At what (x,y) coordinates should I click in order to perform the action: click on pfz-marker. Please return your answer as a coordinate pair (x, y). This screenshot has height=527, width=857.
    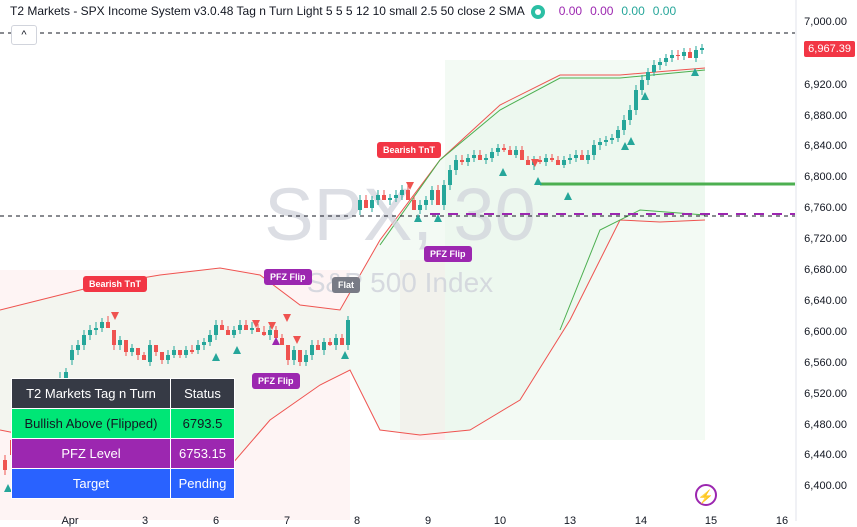
    Looking at the image, I should click on (276, 341).